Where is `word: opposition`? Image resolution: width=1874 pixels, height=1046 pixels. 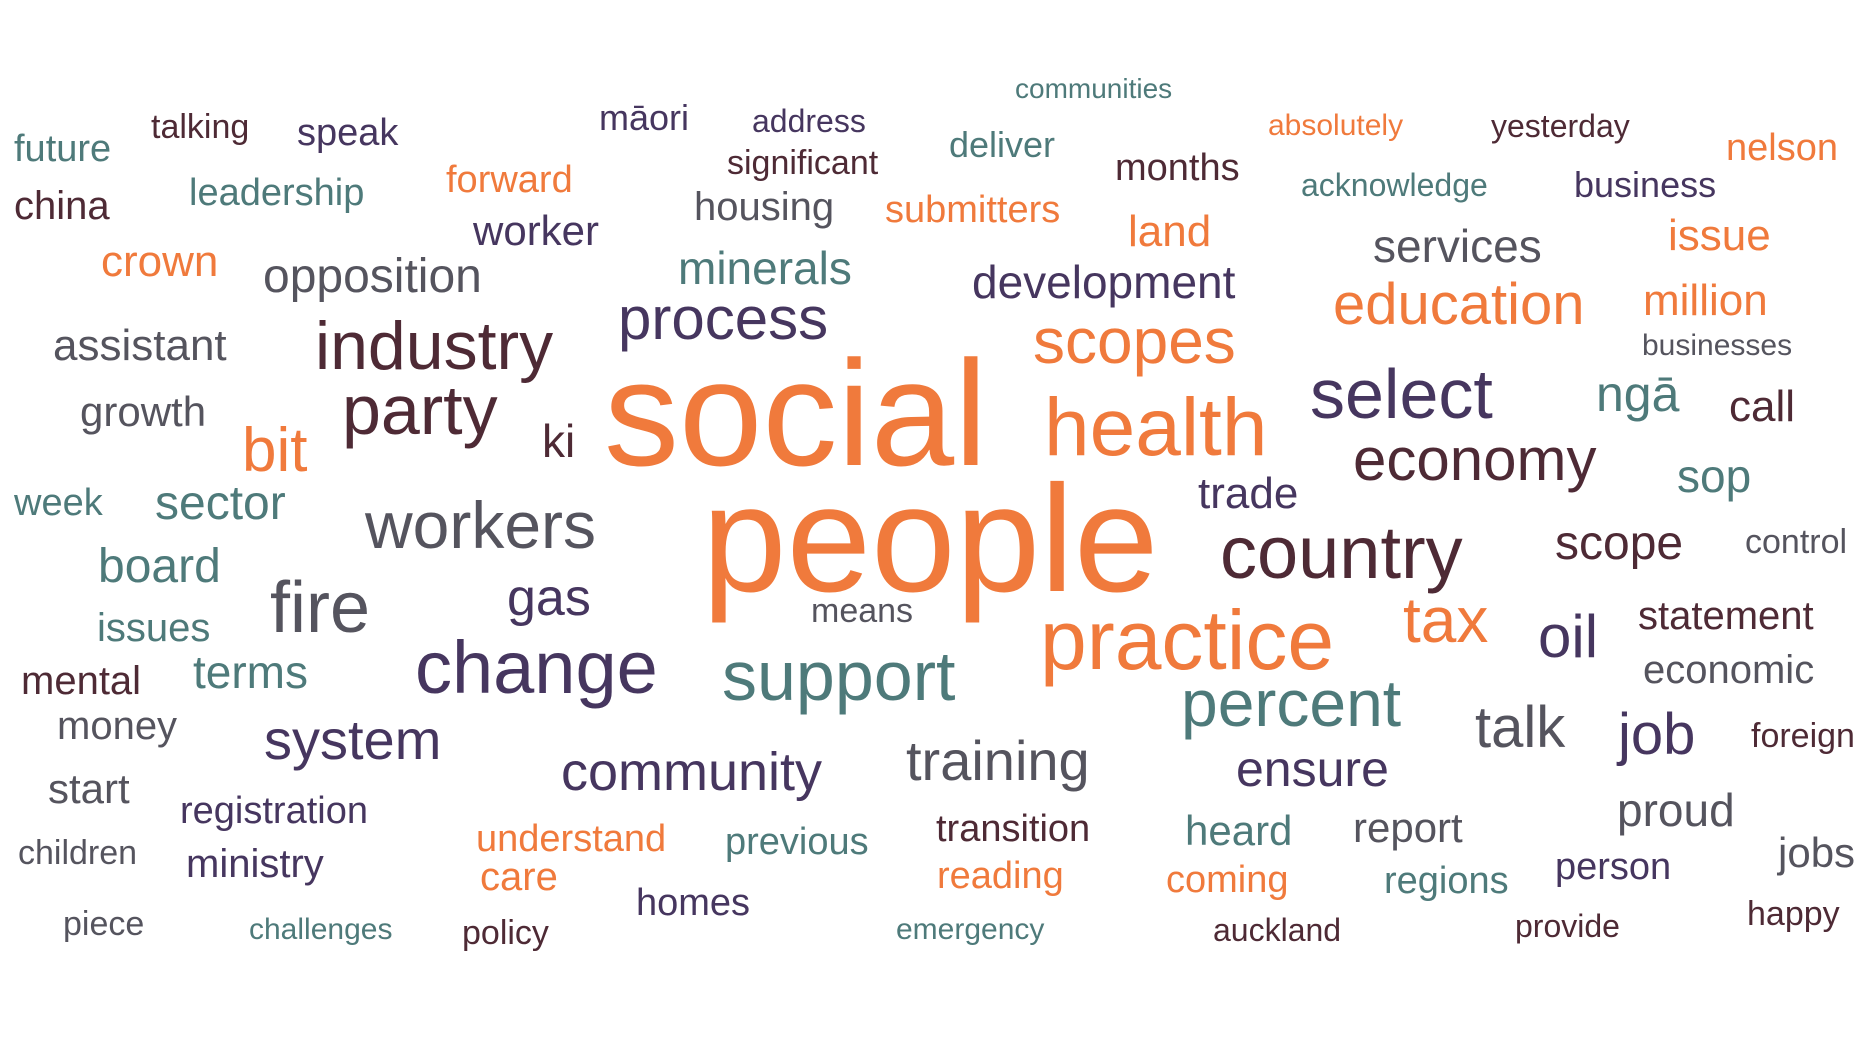
word: opposition is located at coordinates (372, 276).